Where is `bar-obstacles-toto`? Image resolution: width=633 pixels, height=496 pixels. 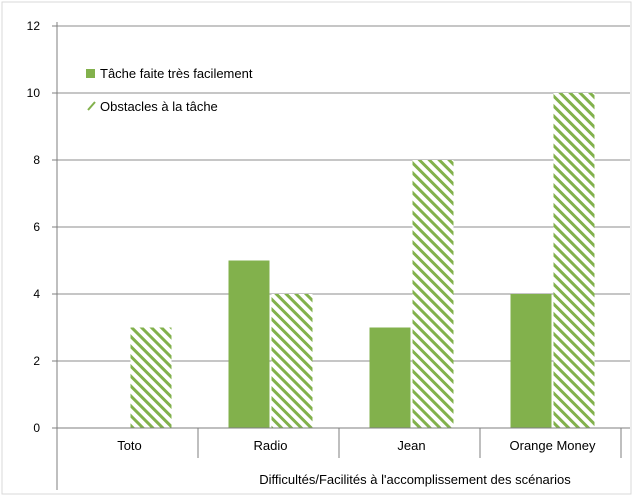
bar-obstacles-toto is located at coordinates (151, 377).